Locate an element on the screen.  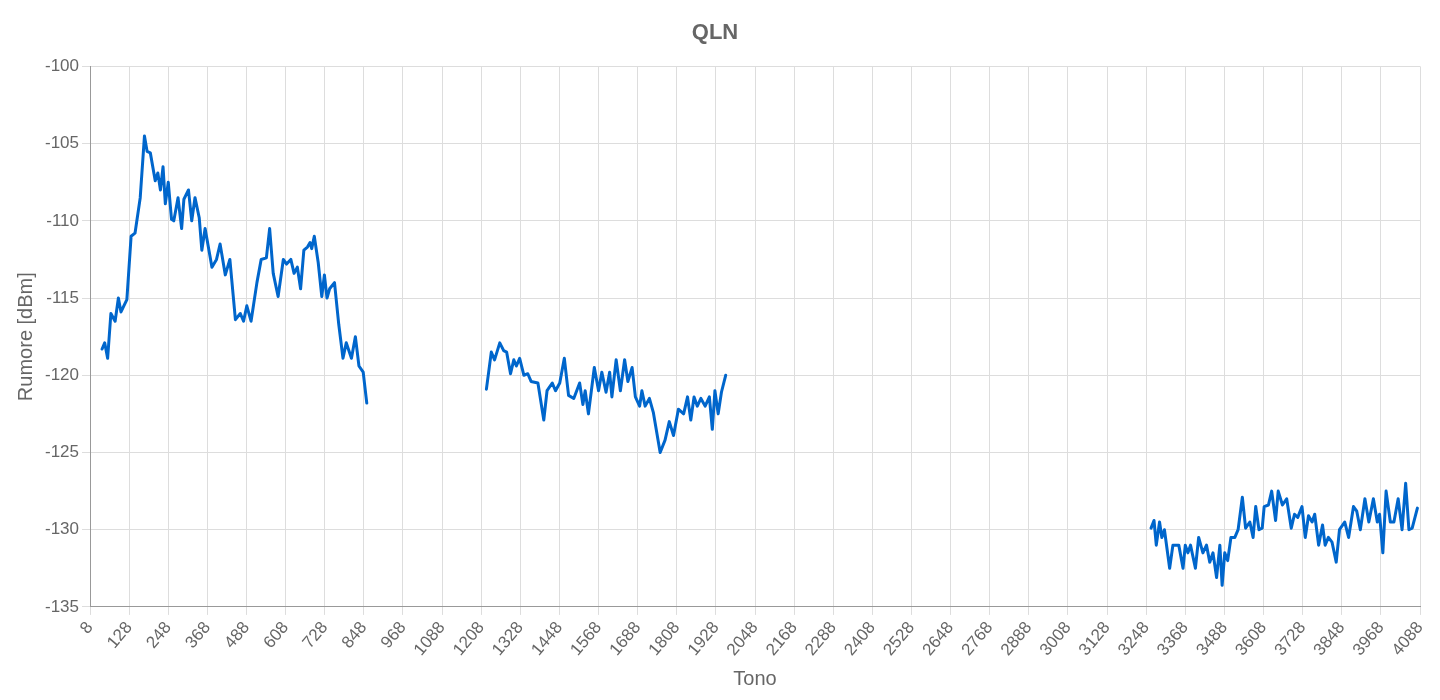
y-tick-label: -125 is located at coordinates (62, 452).